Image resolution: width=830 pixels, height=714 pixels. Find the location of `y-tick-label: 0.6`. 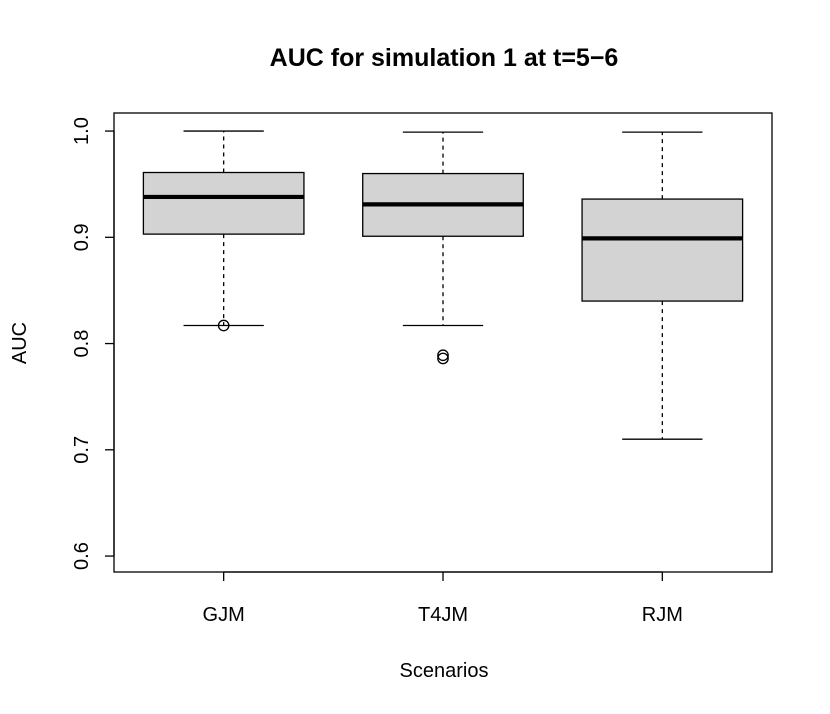

y-tick-label: 0.6 is located at coordinates (82, 556).